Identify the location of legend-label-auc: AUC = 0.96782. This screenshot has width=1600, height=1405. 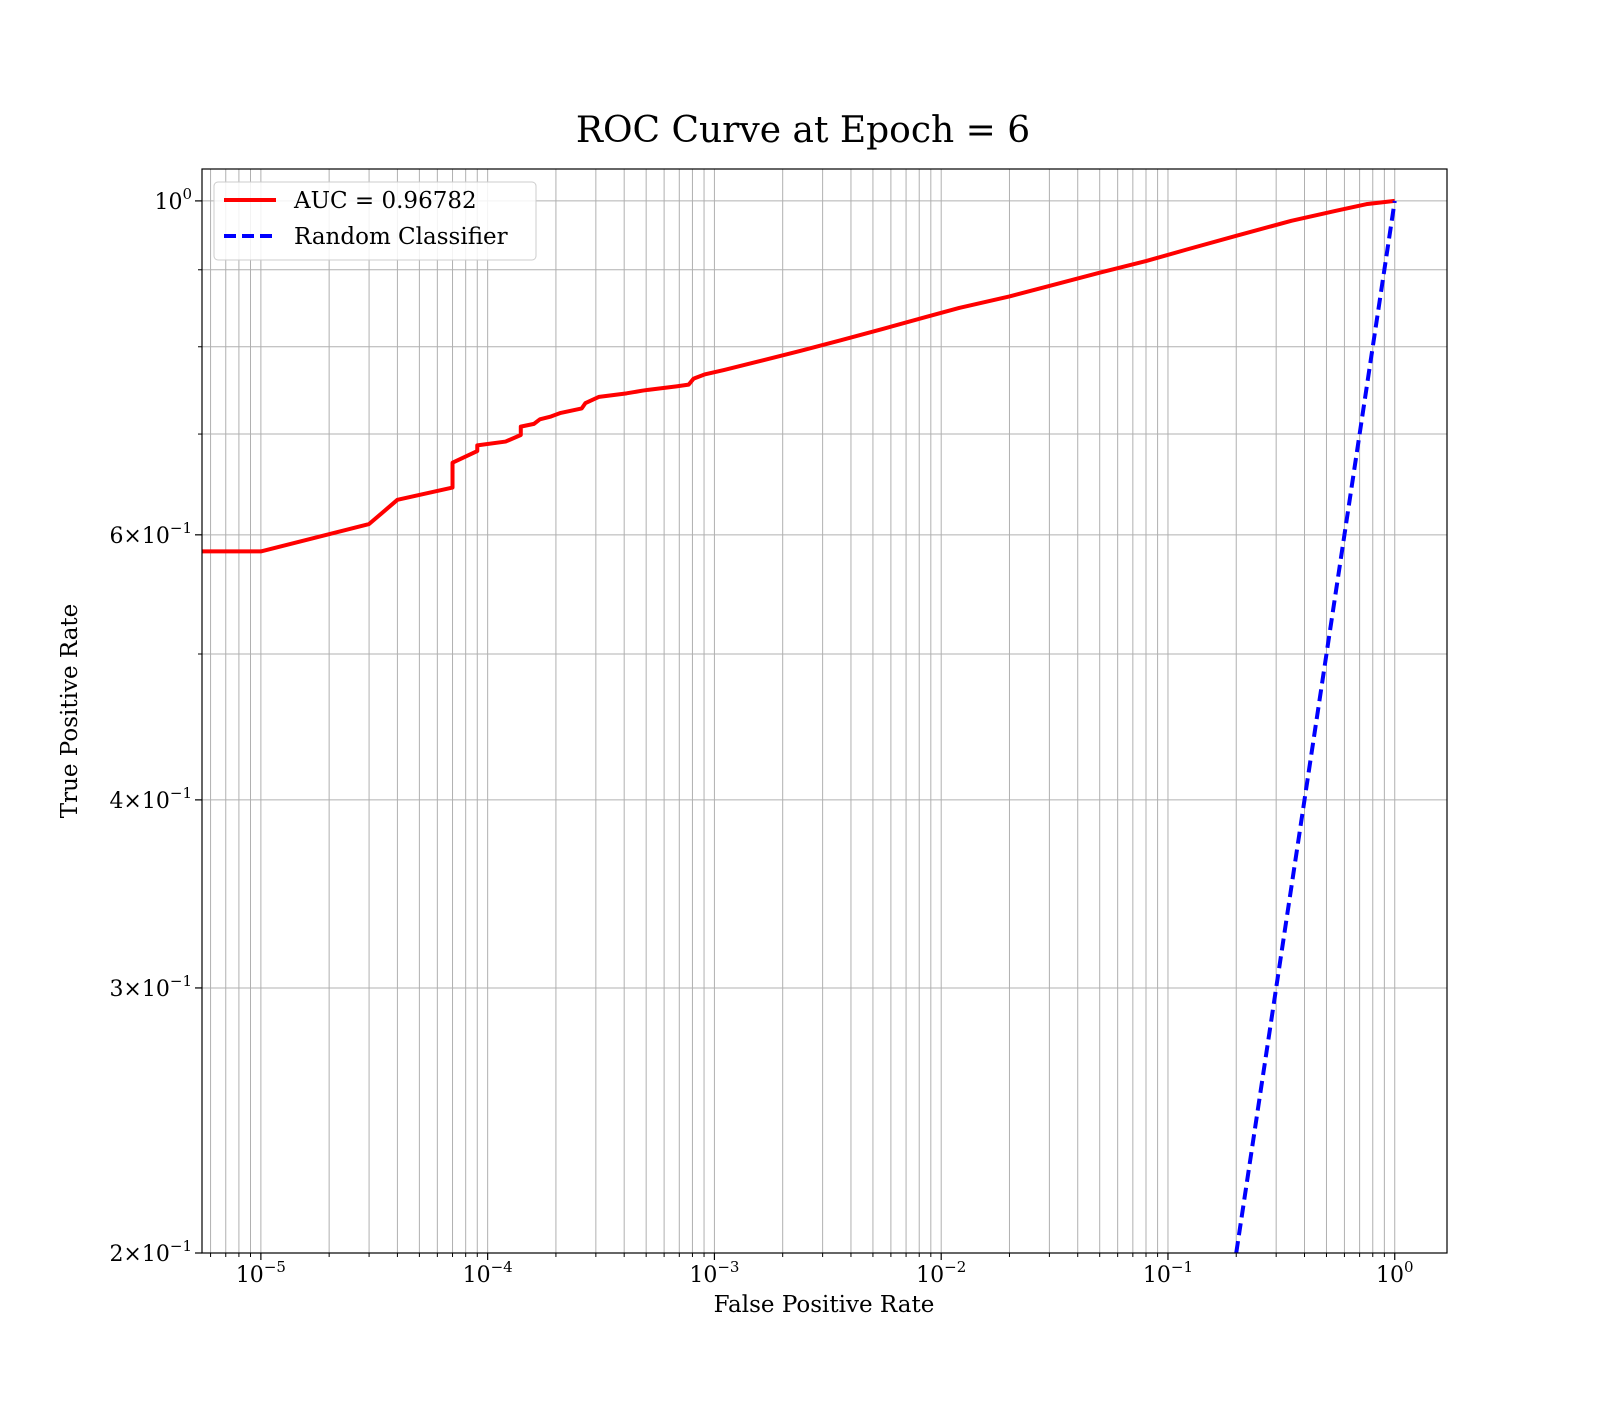
(385, 201).